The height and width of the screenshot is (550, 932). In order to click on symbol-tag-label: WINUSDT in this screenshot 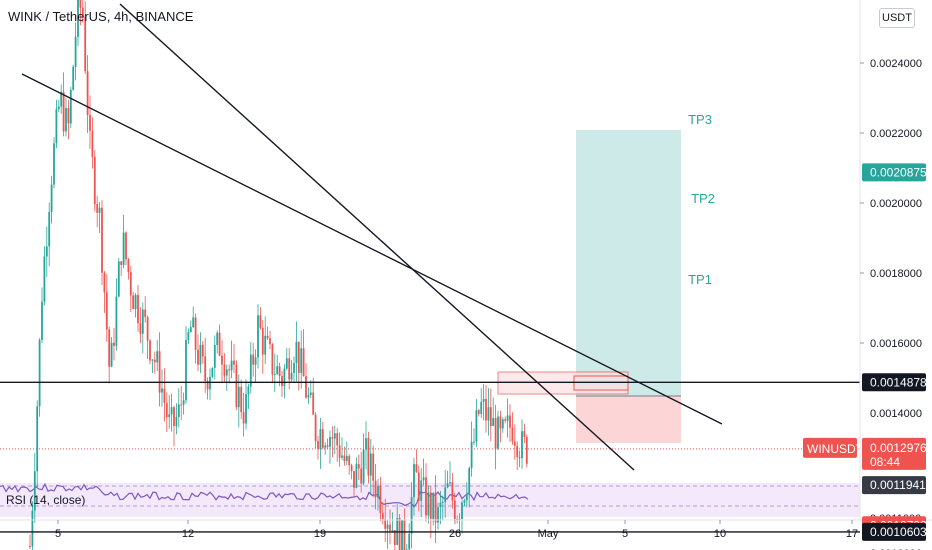, I will do `click(835, 449)`.